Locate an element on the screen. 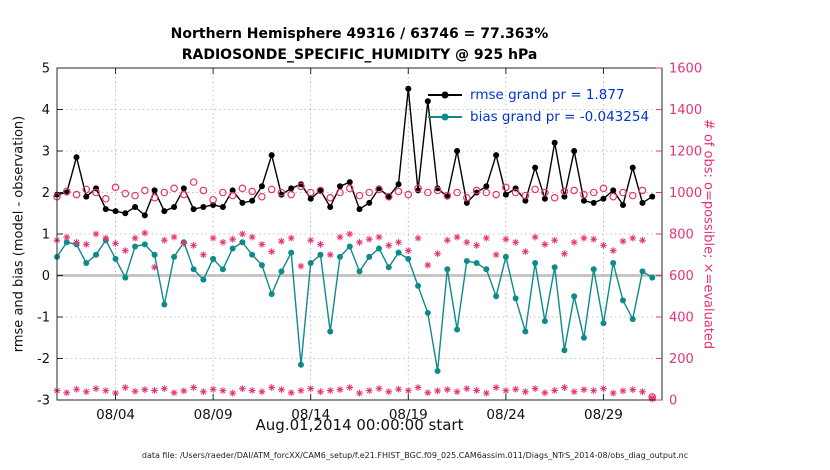 The image size is (830, 470). legend-marker-bias-dot is located at coordinates (445, 117).